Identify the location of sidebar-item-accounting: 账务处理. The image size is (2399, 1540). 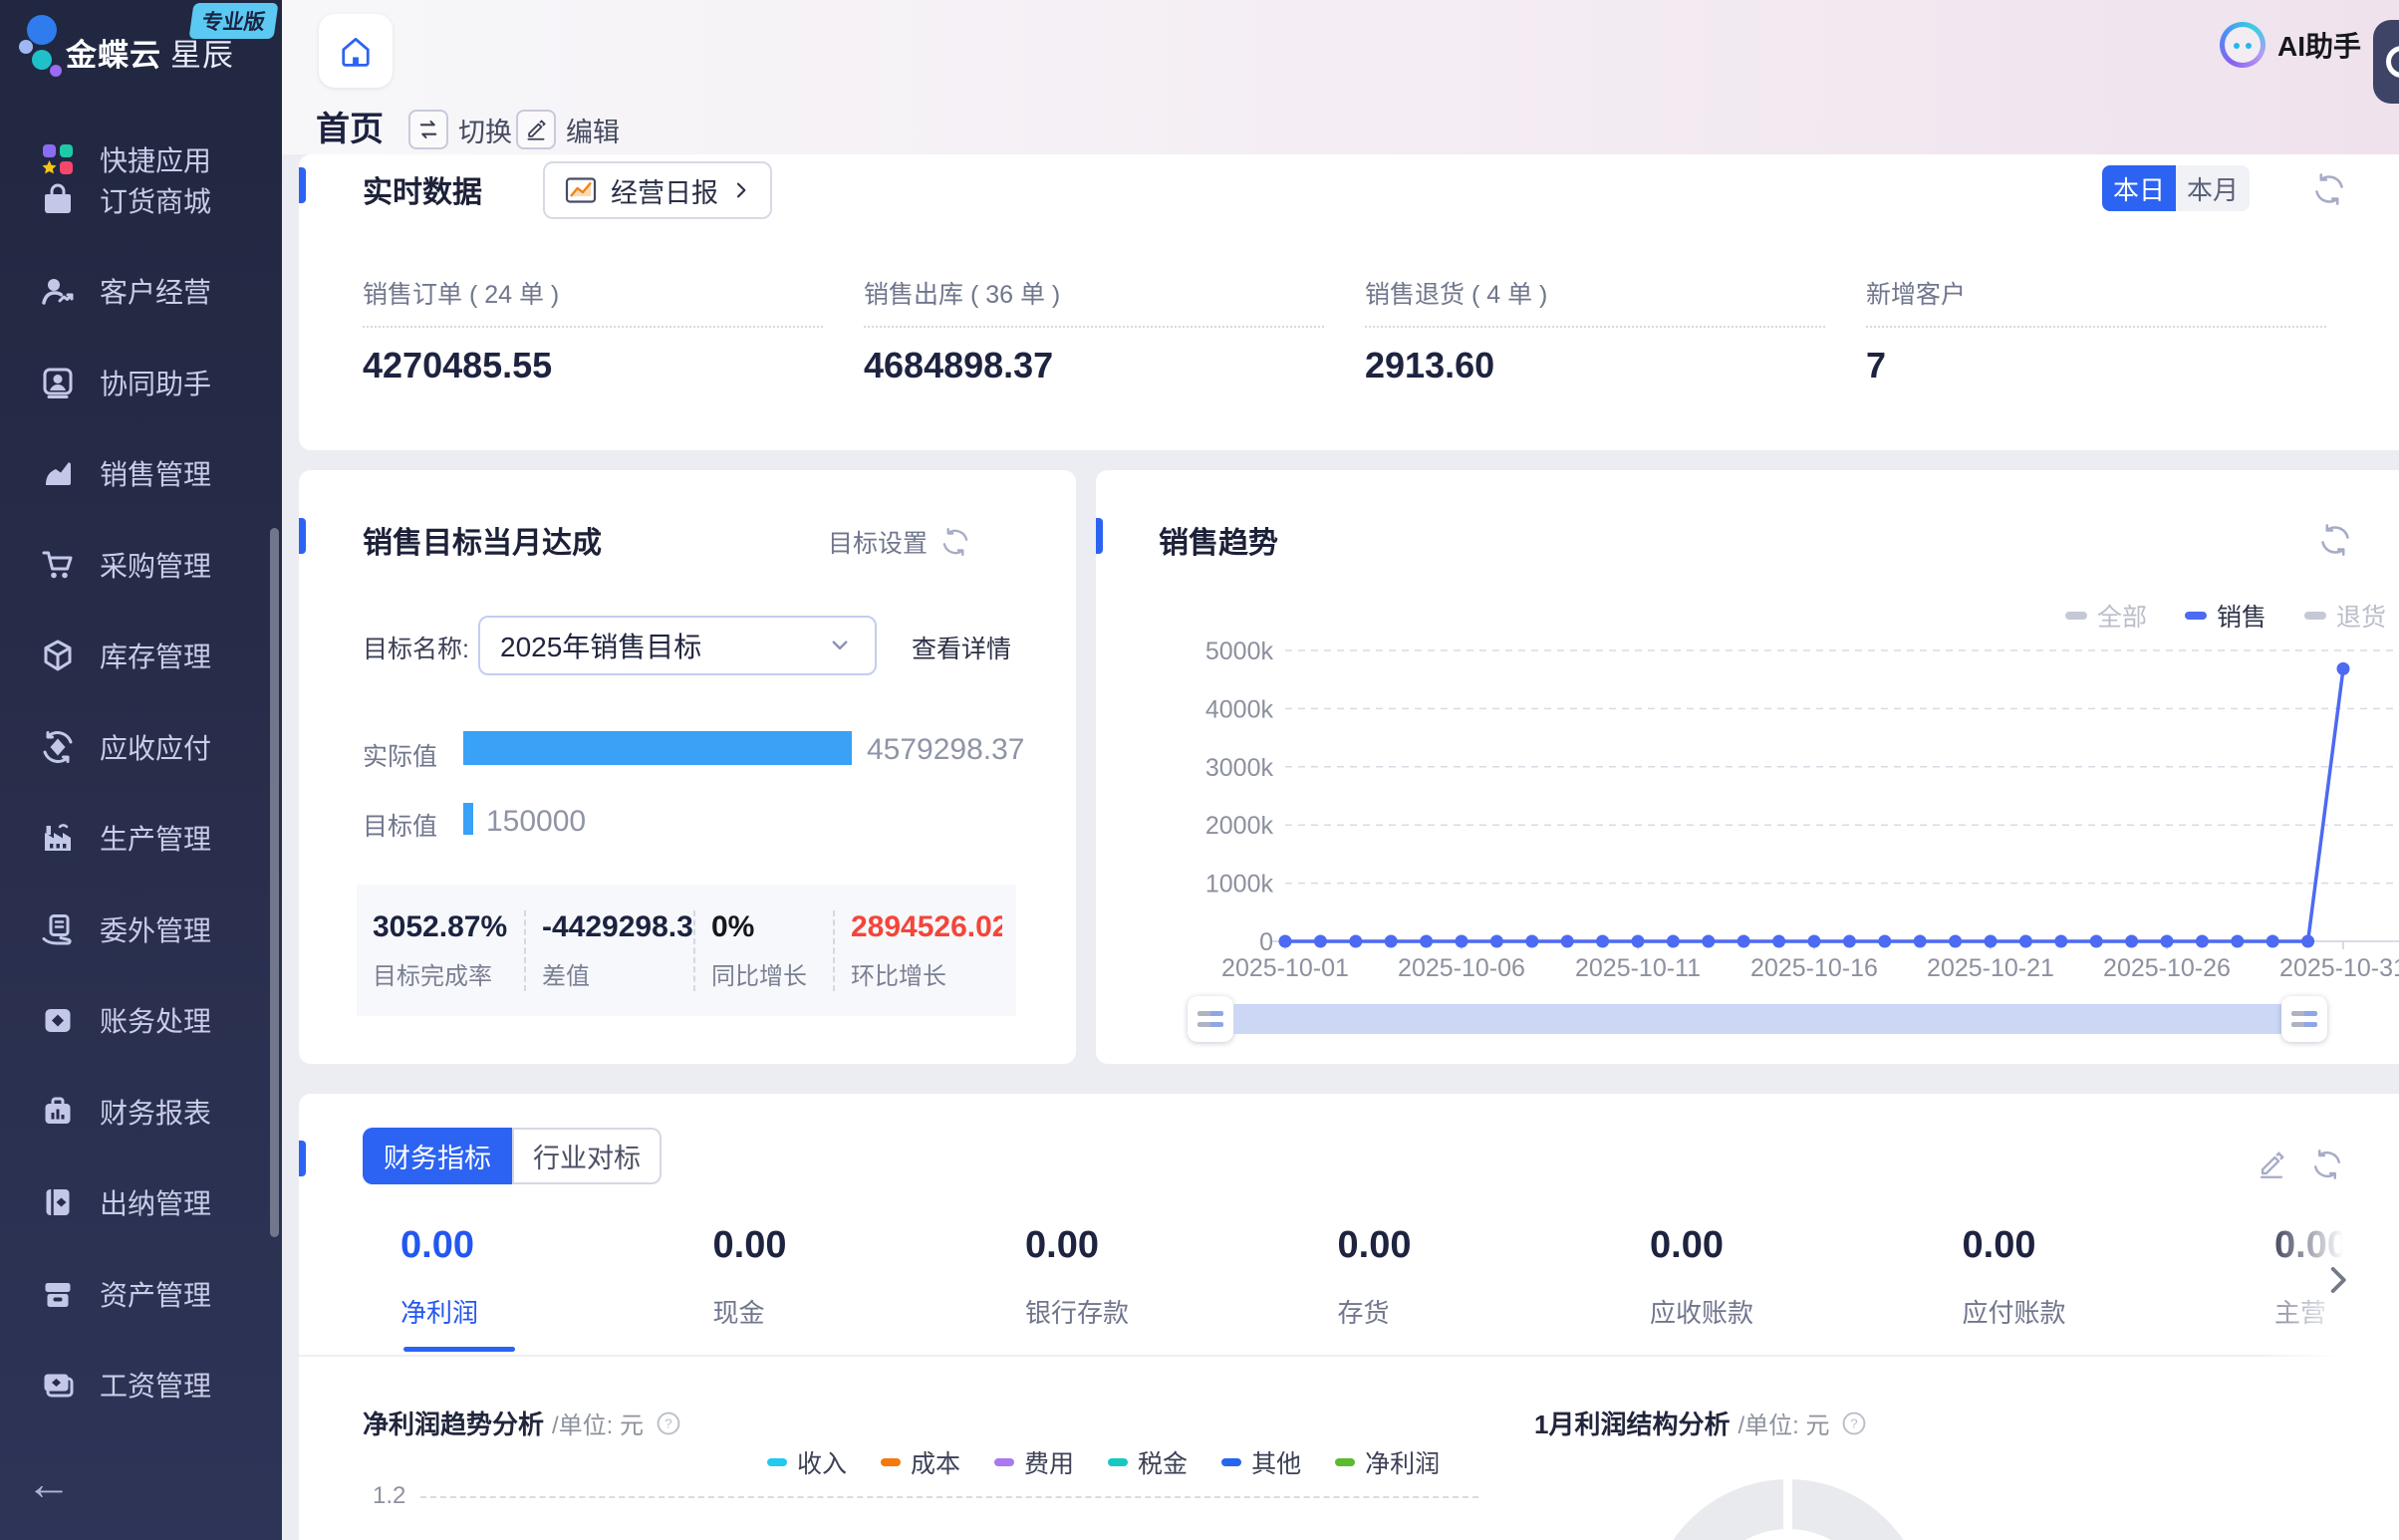
(141, 1021).